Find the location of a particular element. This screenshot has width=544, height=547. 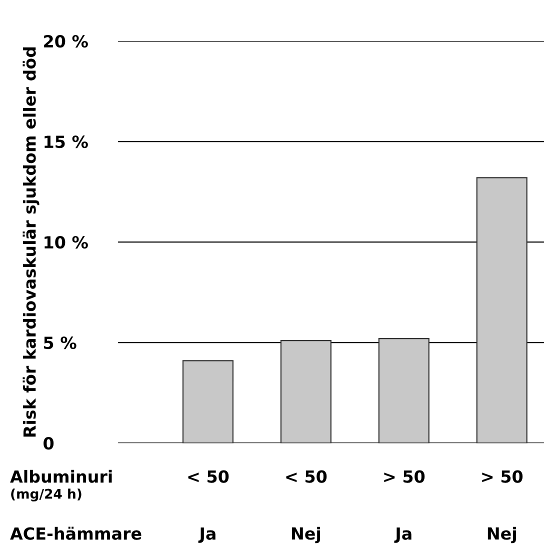

y-axis-title: Risk för kardiovaskulär sjukdom eller död is located at coordinates (31, 242).